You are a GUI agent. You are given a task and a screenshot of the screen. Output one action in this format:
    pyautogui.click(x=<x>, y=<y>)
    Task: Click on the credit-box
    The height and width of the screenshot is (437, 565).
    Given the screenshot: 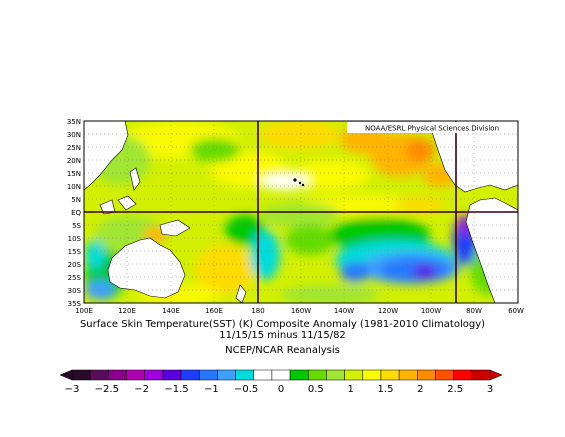 What is the action you would take?
    pyautogui.click(x=432, y=127)
    